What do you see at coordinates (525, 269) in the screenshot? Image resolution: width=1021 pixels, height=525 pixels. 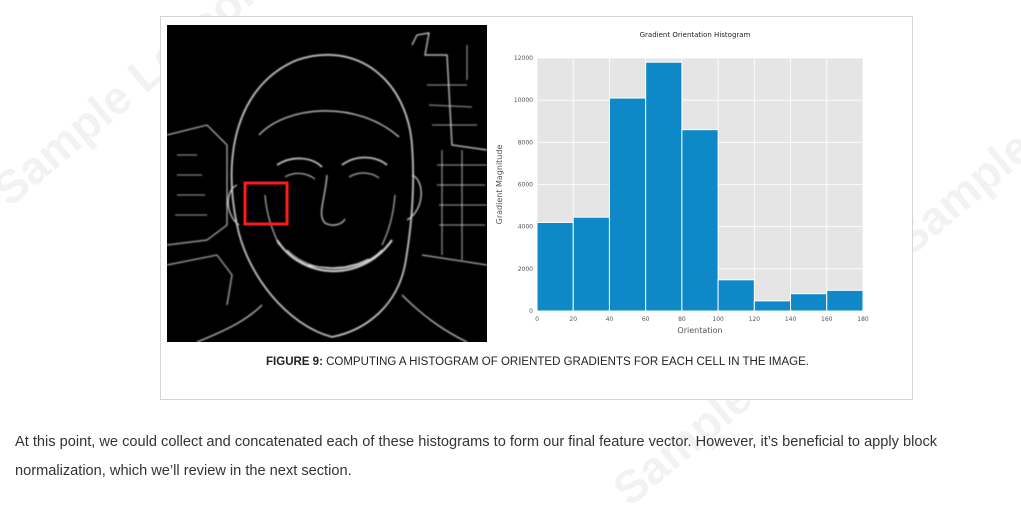 I see `y-tick-label: 2000` at bounding box center [525, 269].